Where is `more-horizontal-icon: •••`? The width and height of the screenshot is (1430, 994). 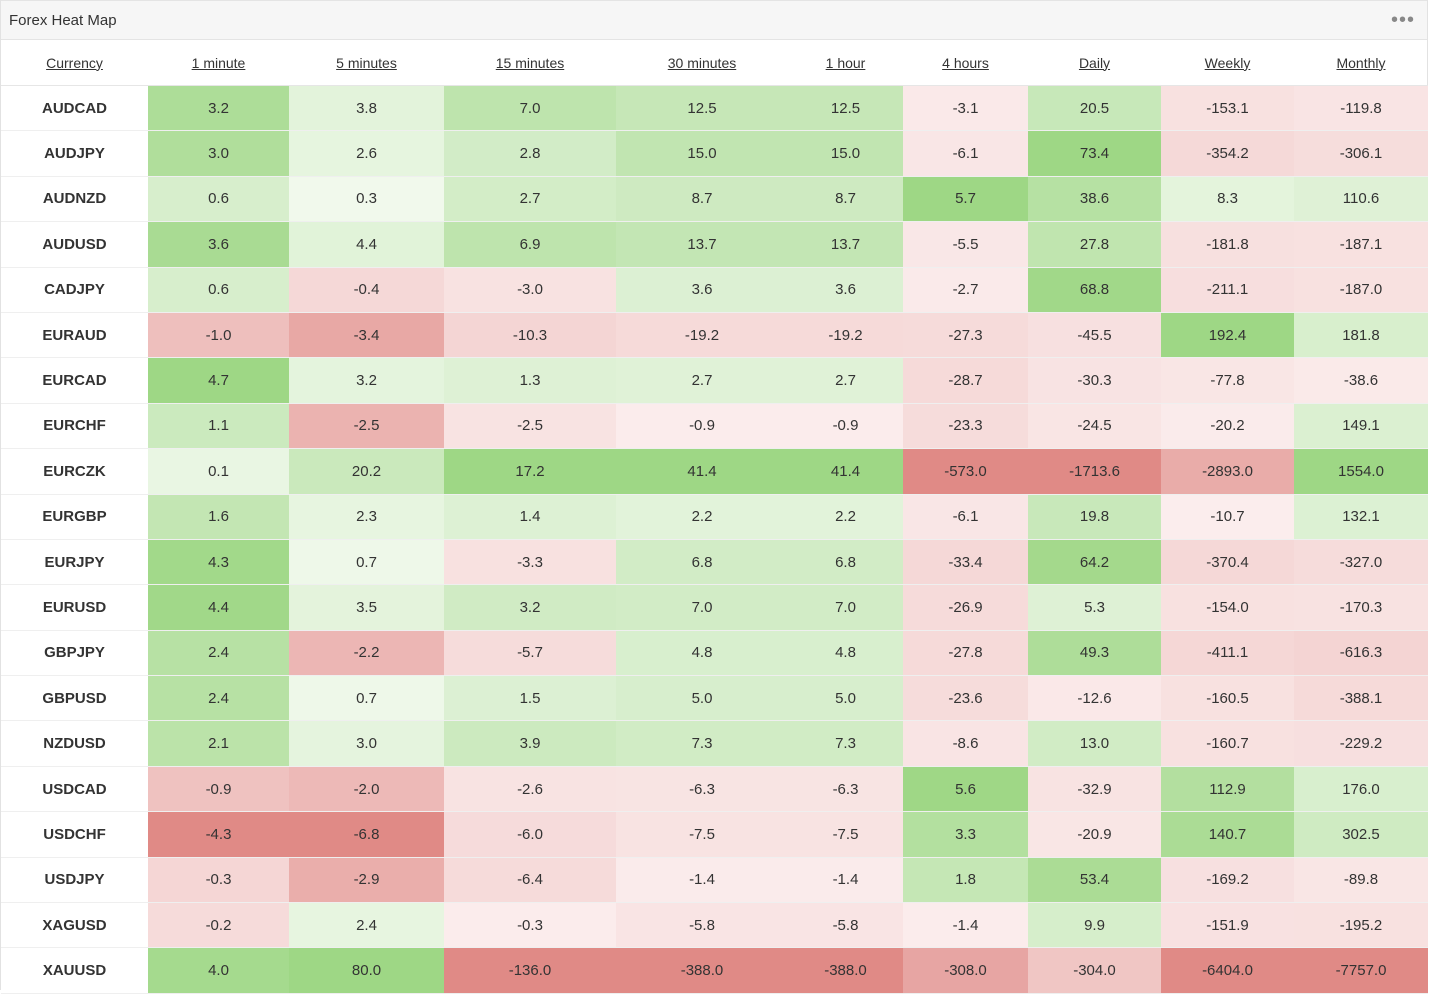
more-horizontal-icon: ••• is located at coordinates (1402, 20).